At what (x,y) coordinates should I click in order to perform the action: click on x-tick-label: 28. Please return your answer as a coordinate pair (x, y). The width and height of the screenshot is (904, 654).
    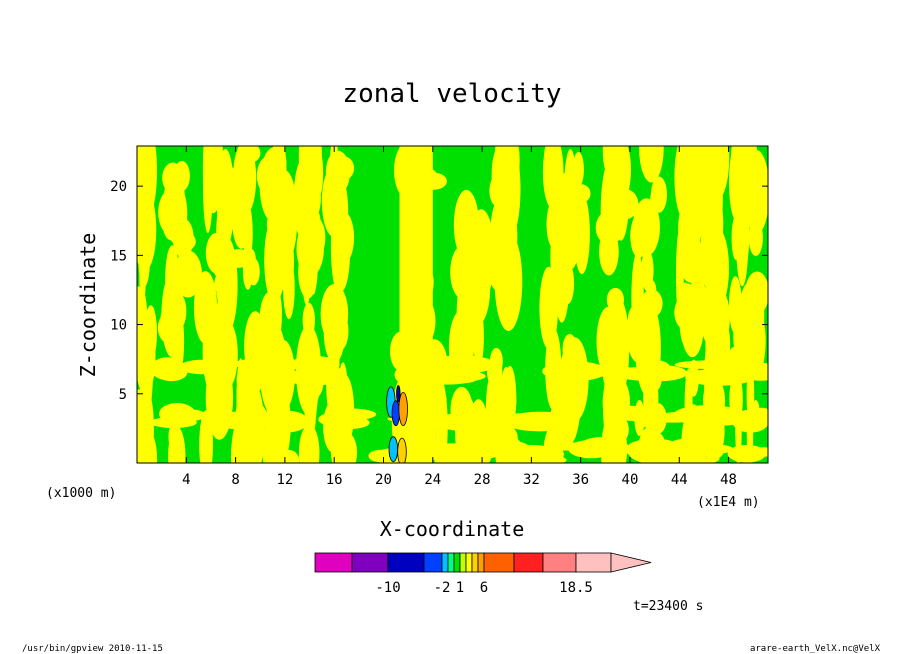
    Looking at the image, I should click on (482, 480).